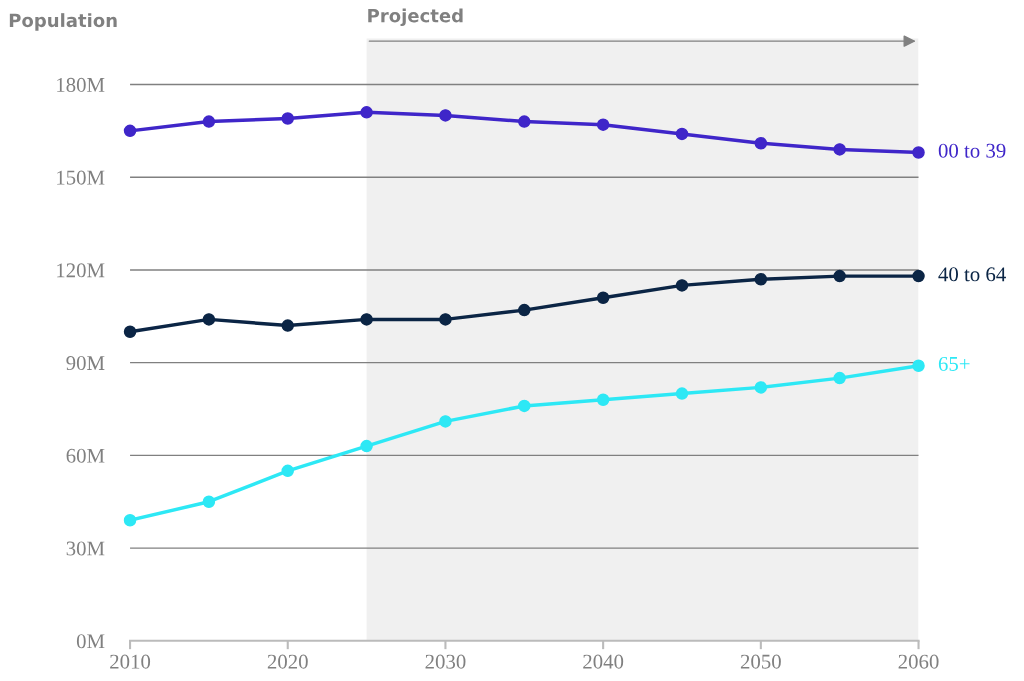  I want to click on y-tick-label: 0M, so click(90, 641).